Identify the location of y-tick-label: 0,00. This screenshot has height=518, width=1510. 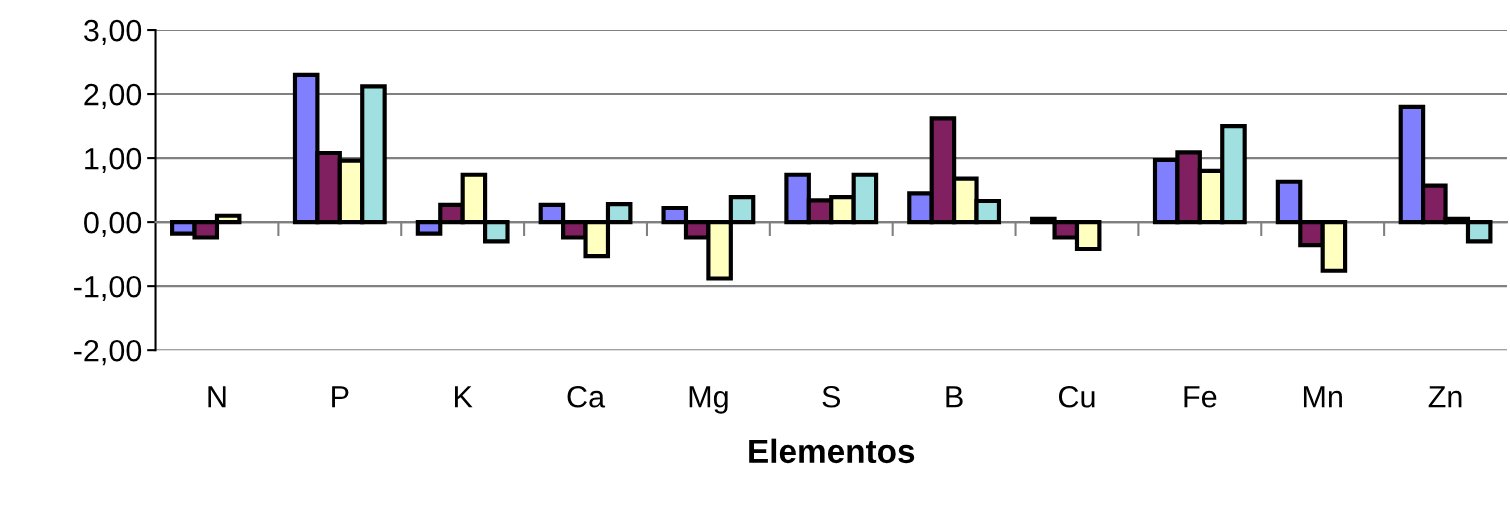
(113, 224).